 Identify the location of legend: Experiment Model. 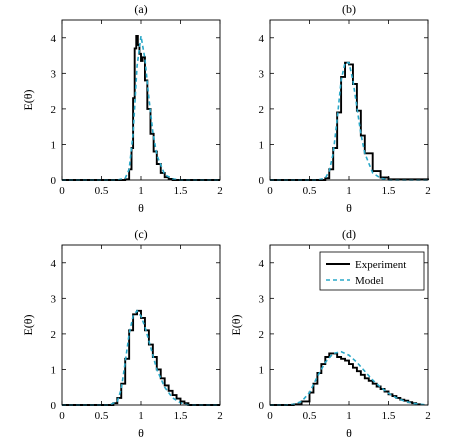
(372, 271).